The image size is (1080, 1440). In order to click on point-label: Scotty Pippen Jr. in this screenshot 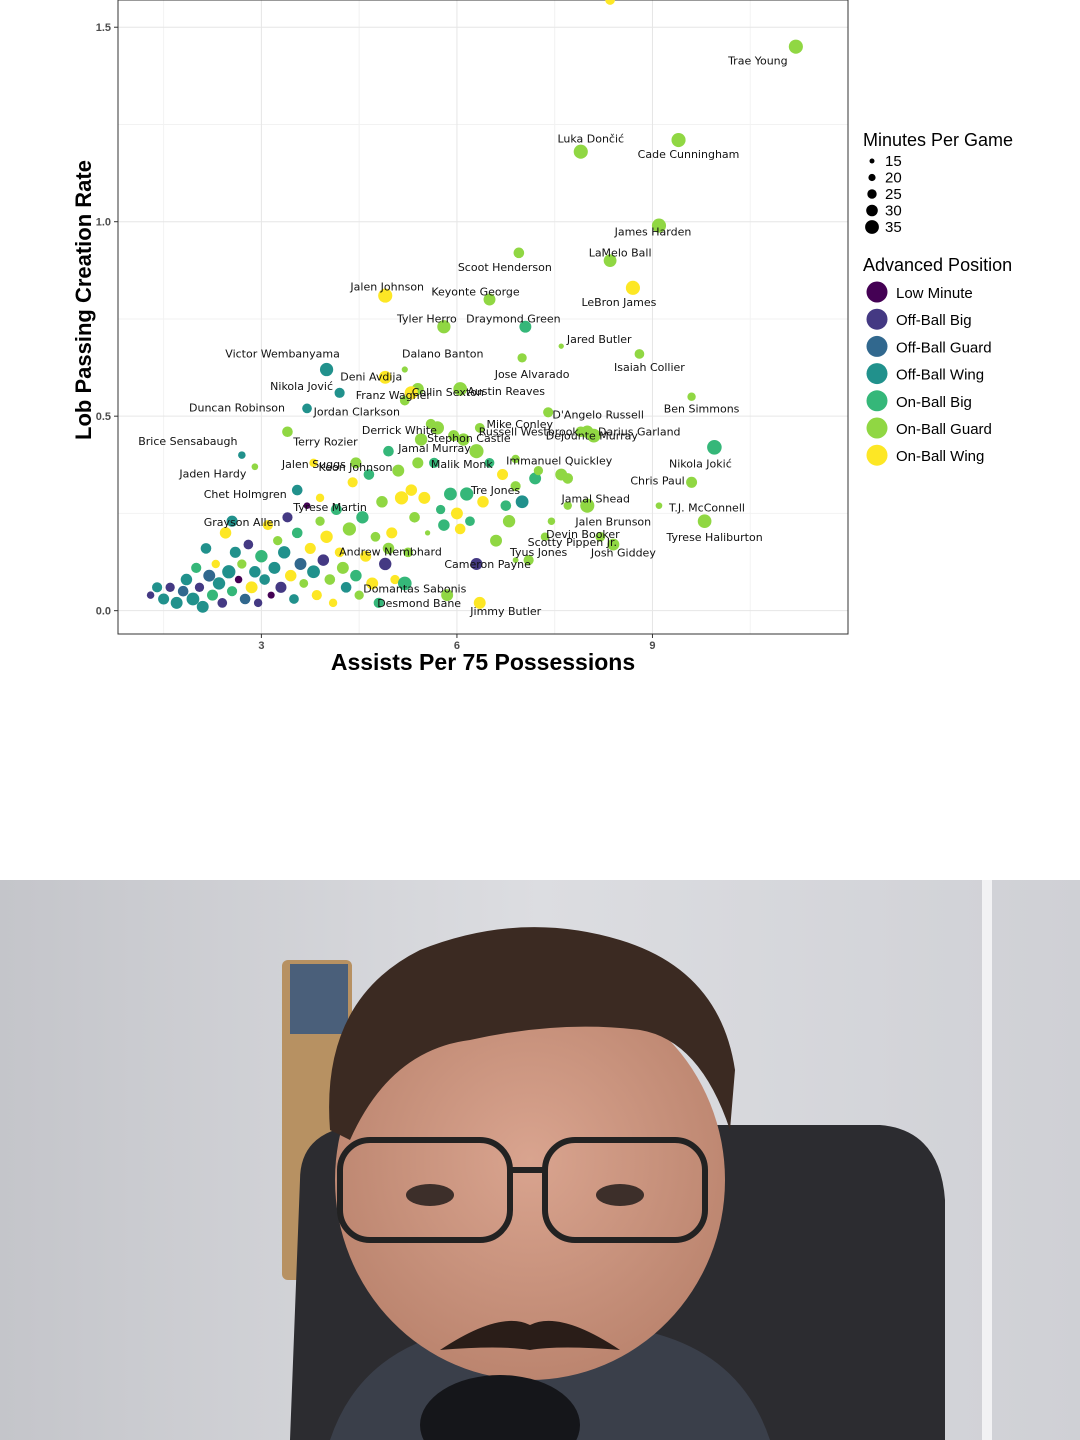, I will do `click(572, 542)`.